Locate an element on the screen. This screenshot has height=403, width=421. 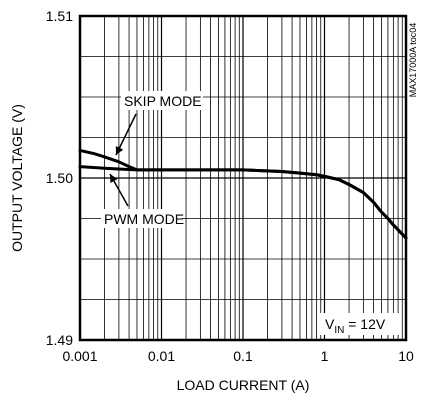
pwm-mode-label: PWM MODE is located at coordinates (144, 219).